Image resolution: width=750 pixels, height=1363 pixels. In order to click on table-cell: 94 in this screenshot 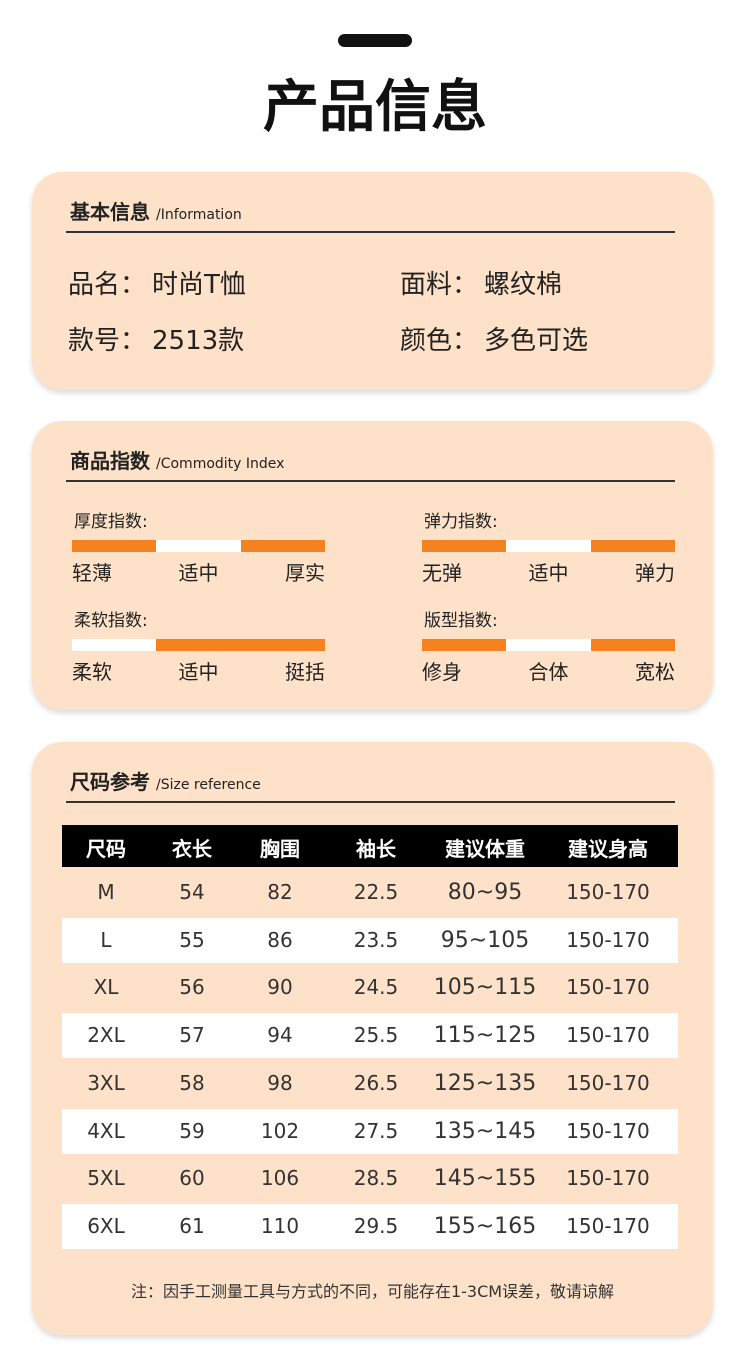, I will do `click(280, 1035)`.